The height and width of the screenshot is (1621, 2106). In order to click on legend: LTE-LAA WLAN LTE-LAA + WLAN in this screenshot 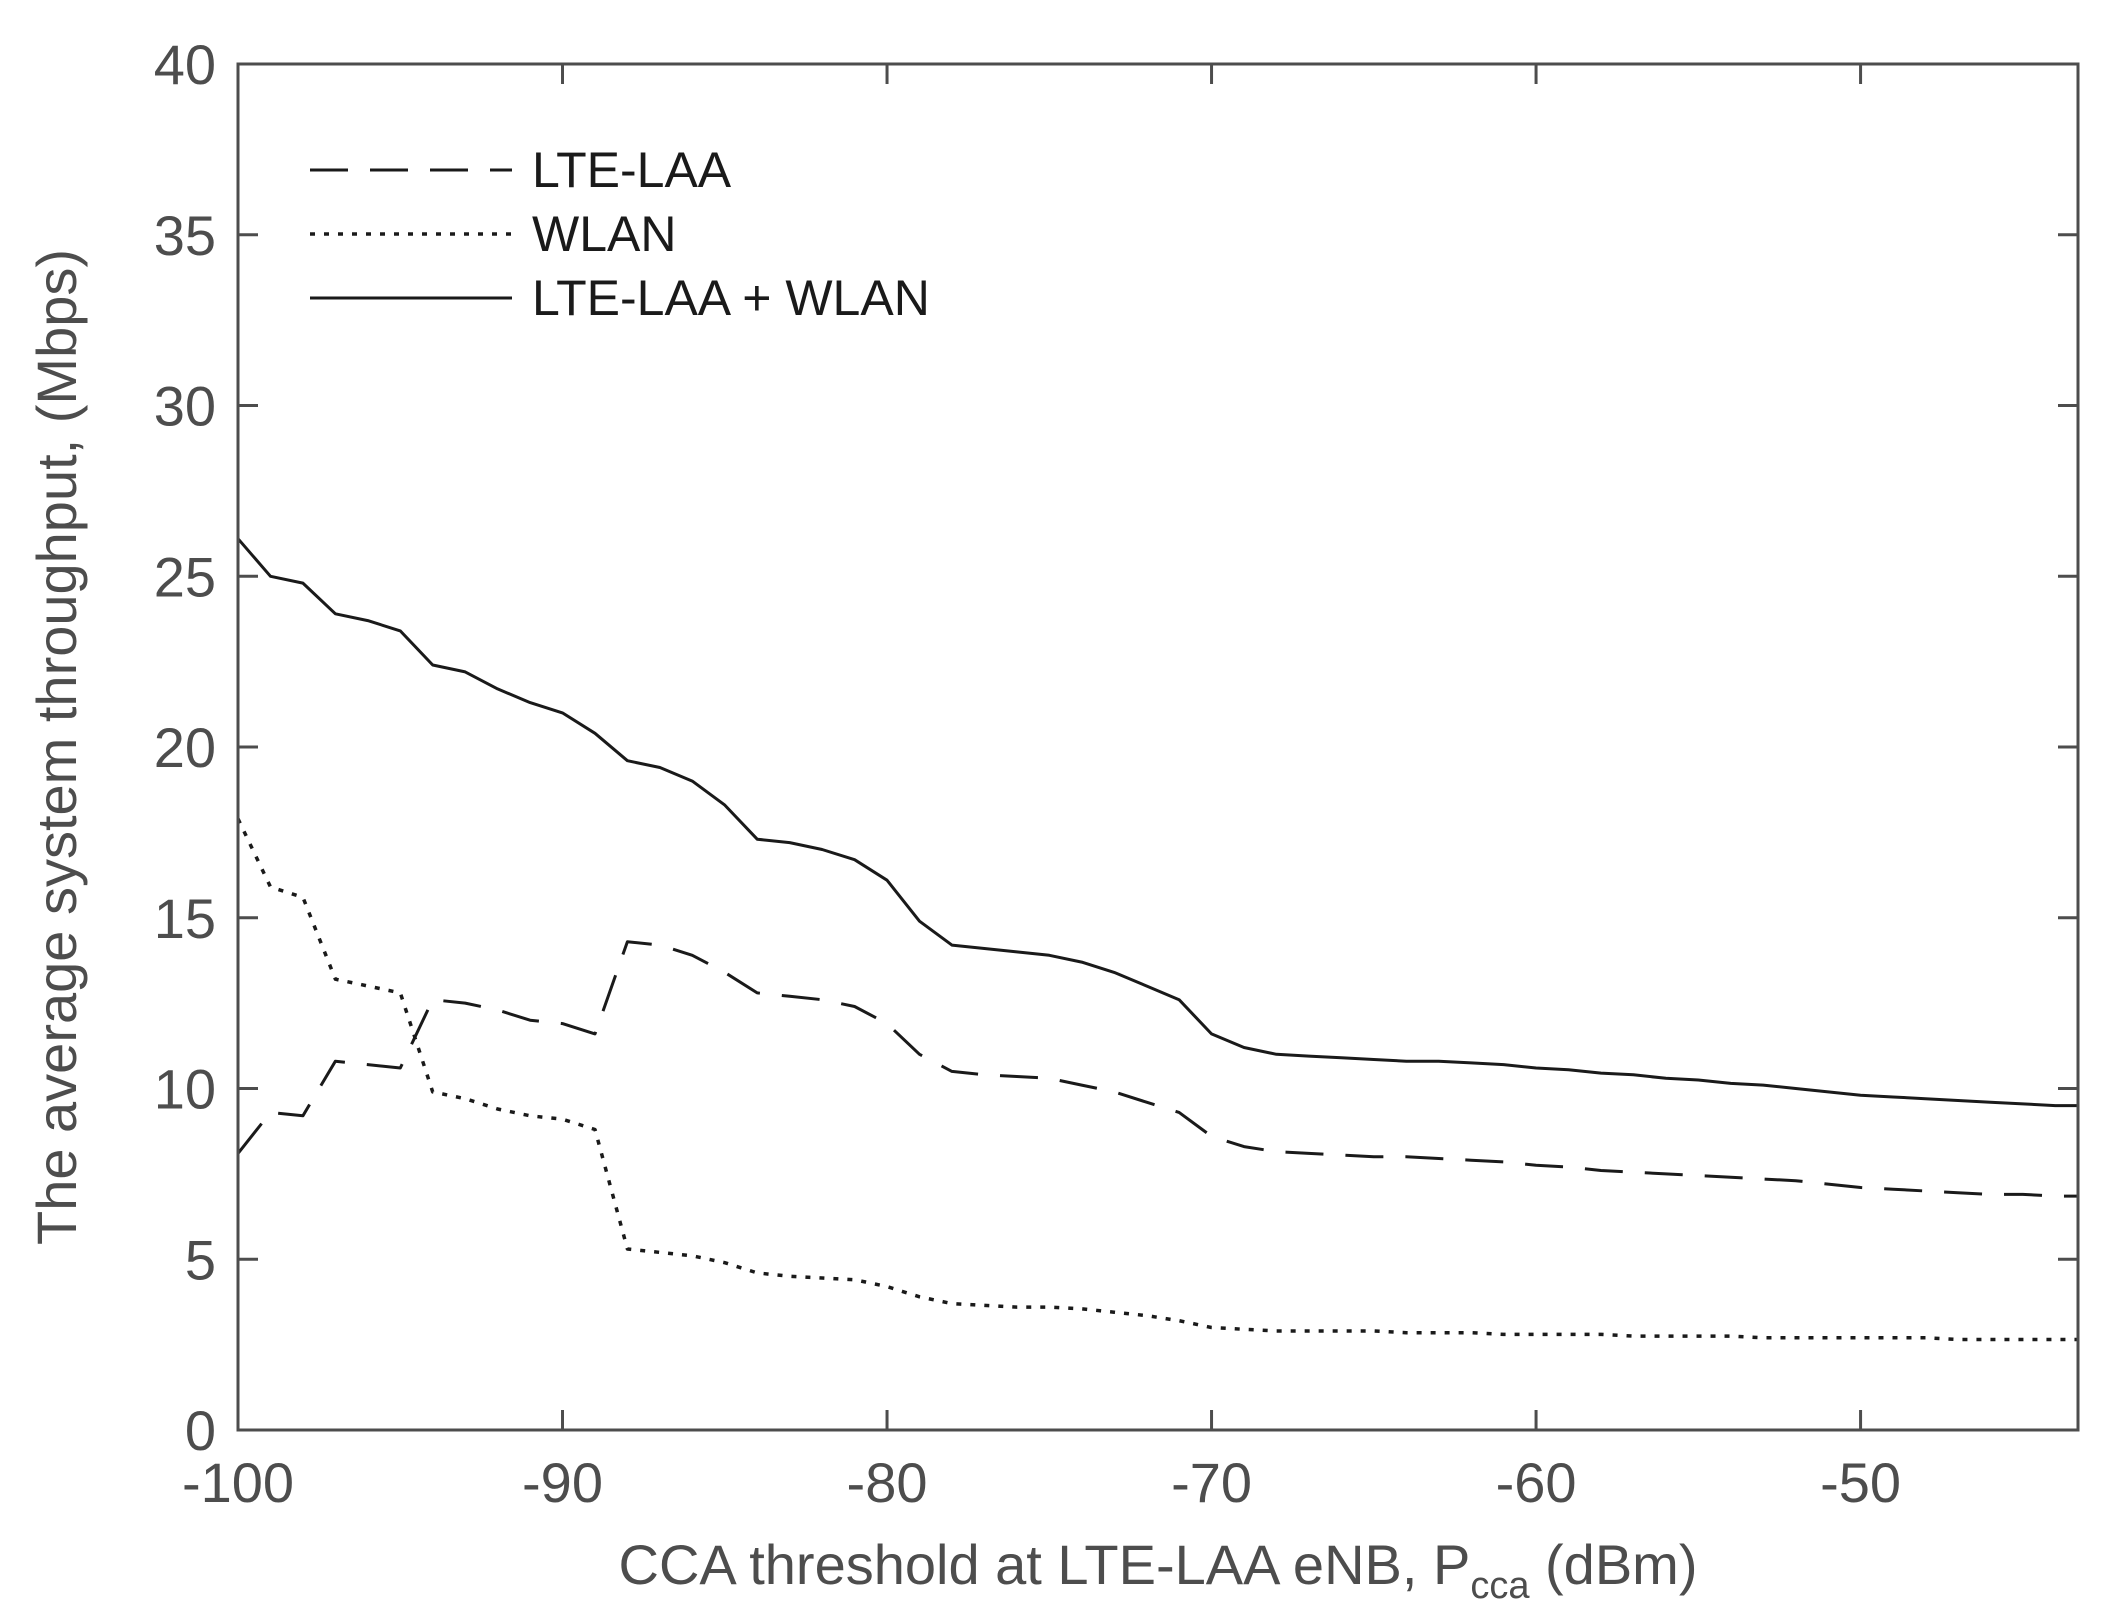, I will do `click(620, 234)`.